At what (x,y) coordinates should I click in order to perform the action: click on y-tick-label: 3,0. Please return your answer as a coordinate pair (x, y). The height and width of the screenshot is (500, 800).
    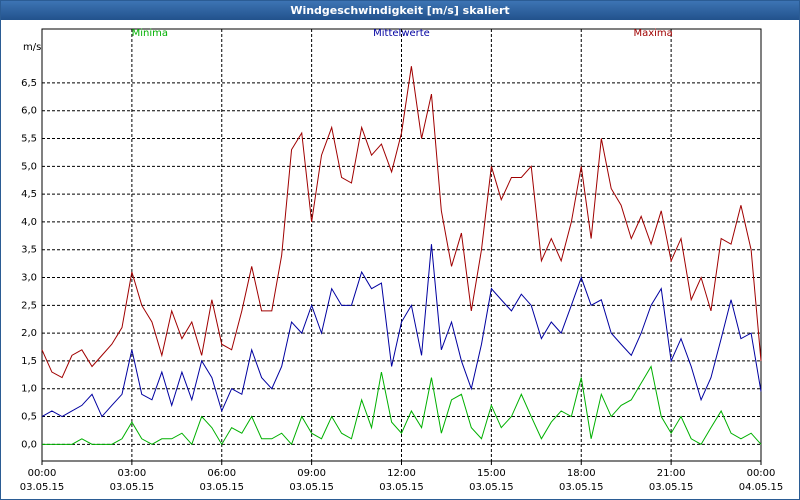
    Looking at the image, I should click on (29, 278).